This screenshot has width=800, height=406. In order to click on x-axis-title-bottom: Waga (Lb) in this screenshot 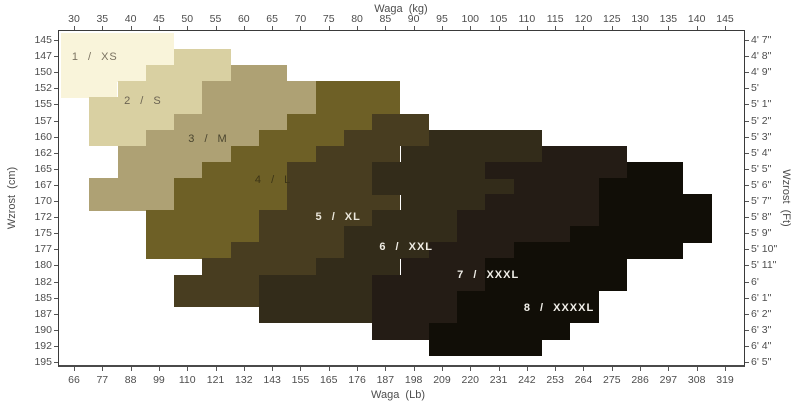, I will do `click(398, 395)`.